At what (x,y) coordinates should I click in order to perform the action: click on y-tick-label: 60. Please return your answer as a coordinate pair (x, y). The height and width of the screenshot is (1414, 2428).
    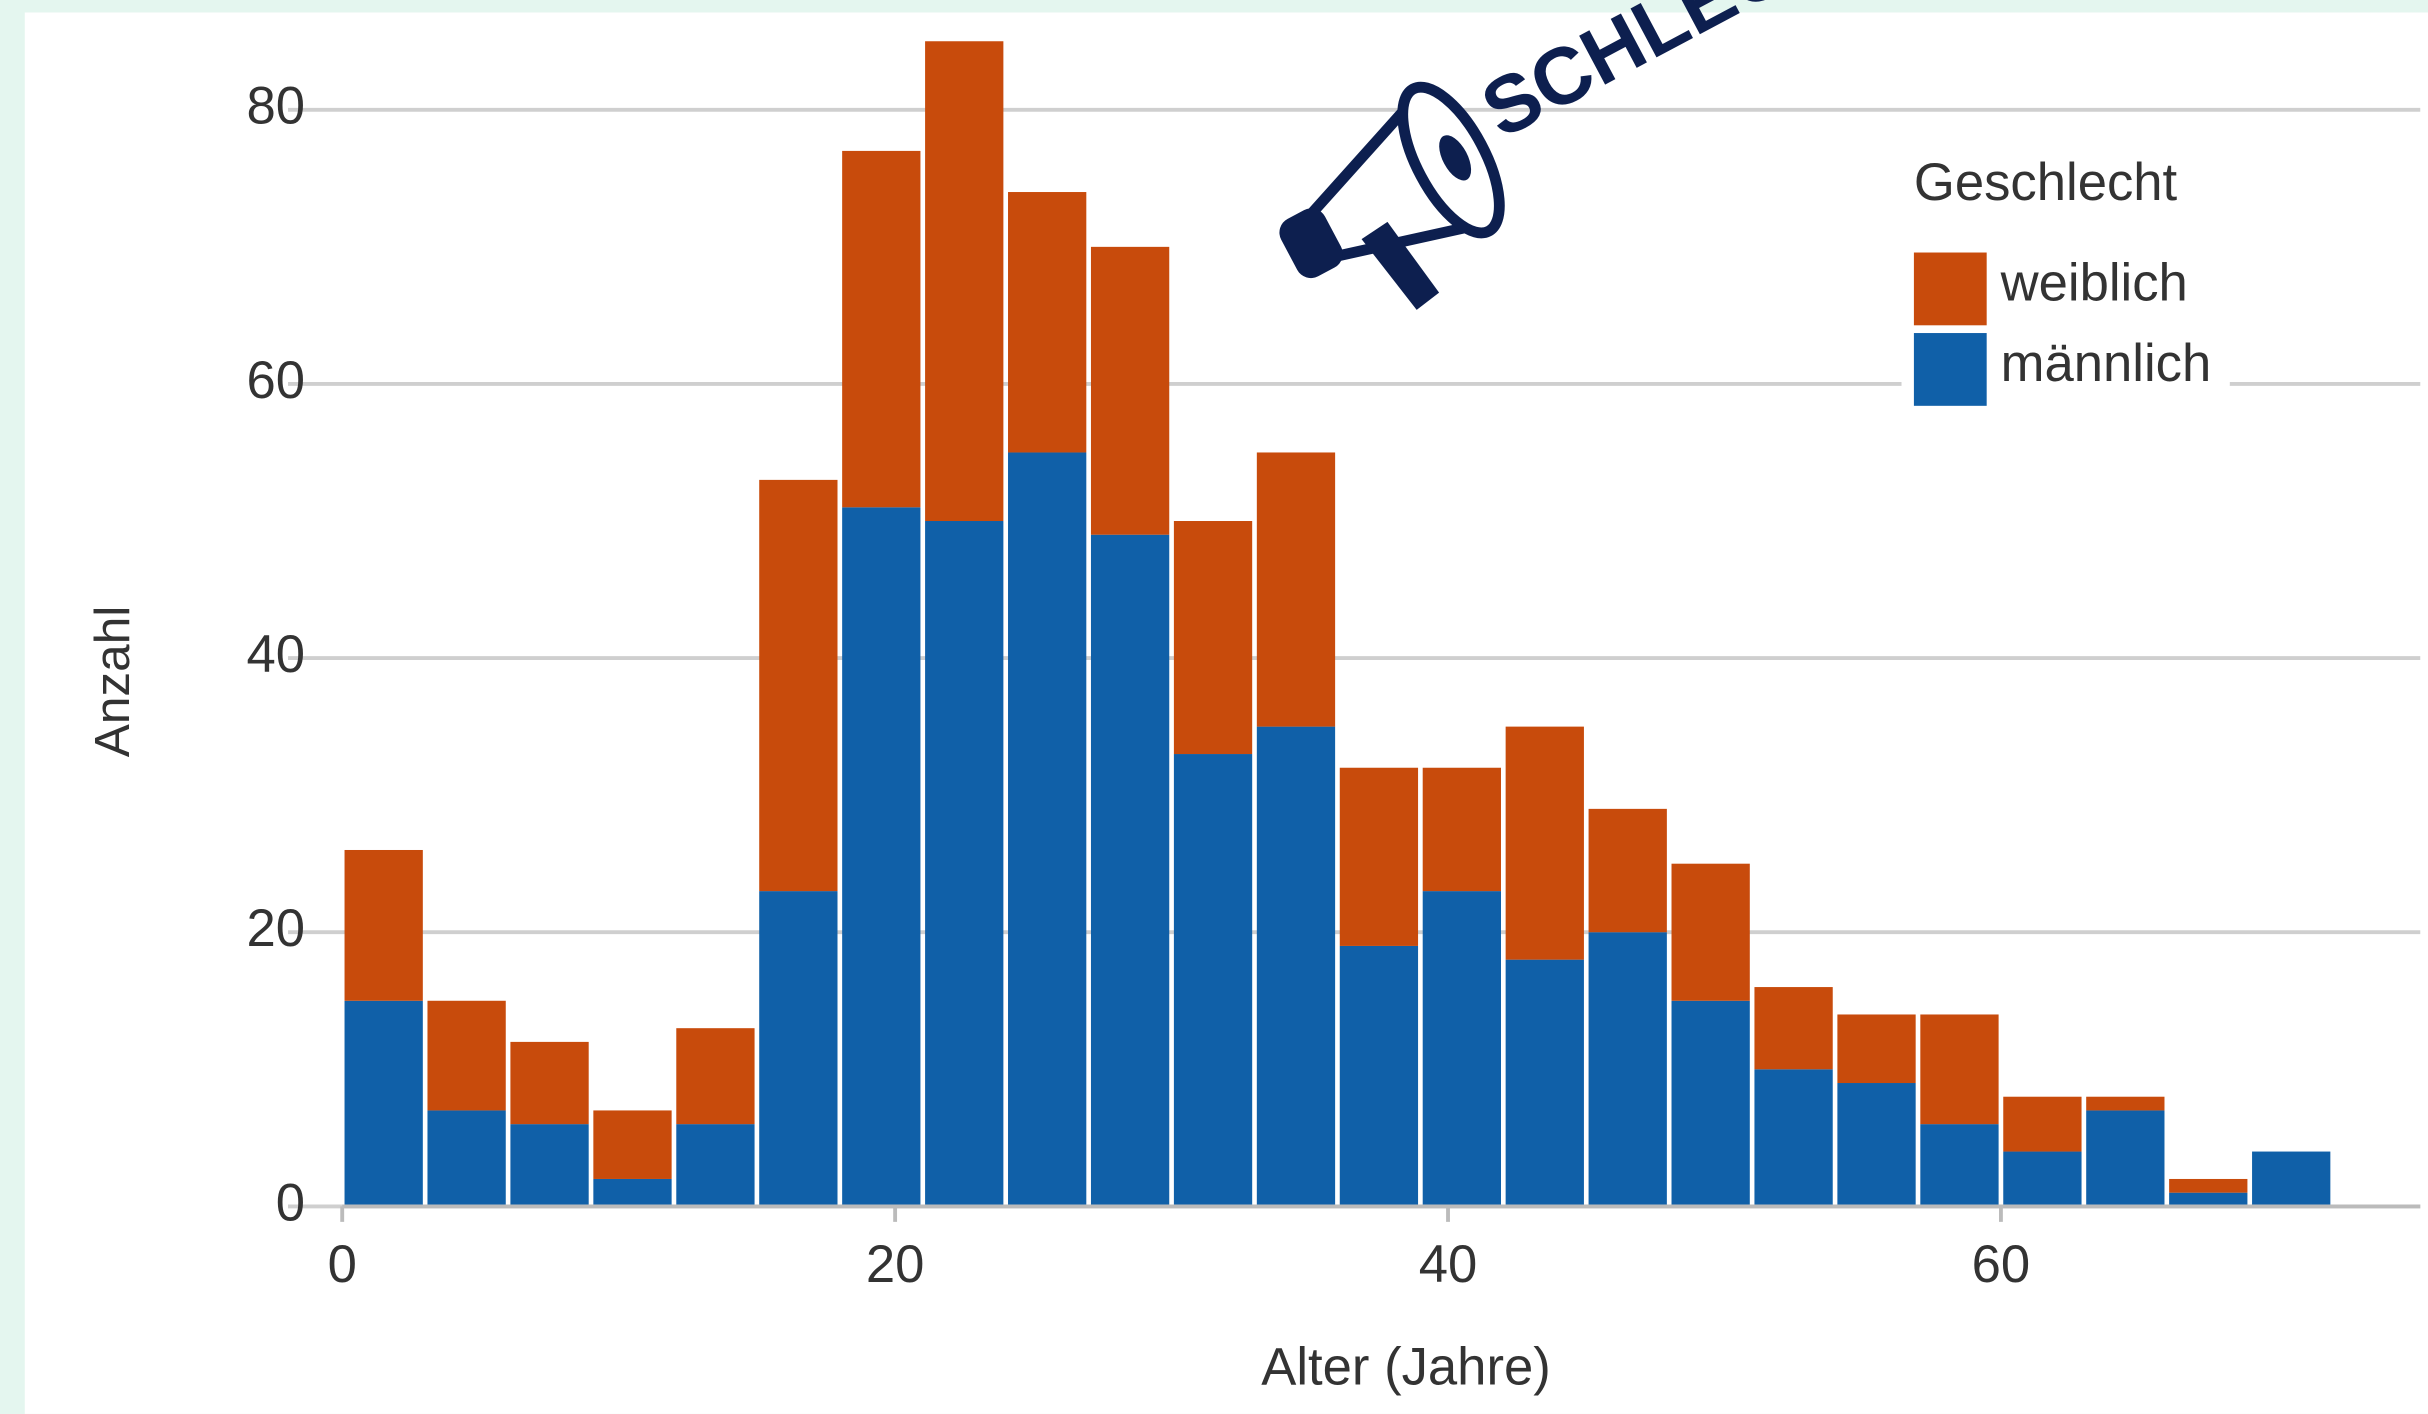
    Looking at the image, I should click on (276, 380).